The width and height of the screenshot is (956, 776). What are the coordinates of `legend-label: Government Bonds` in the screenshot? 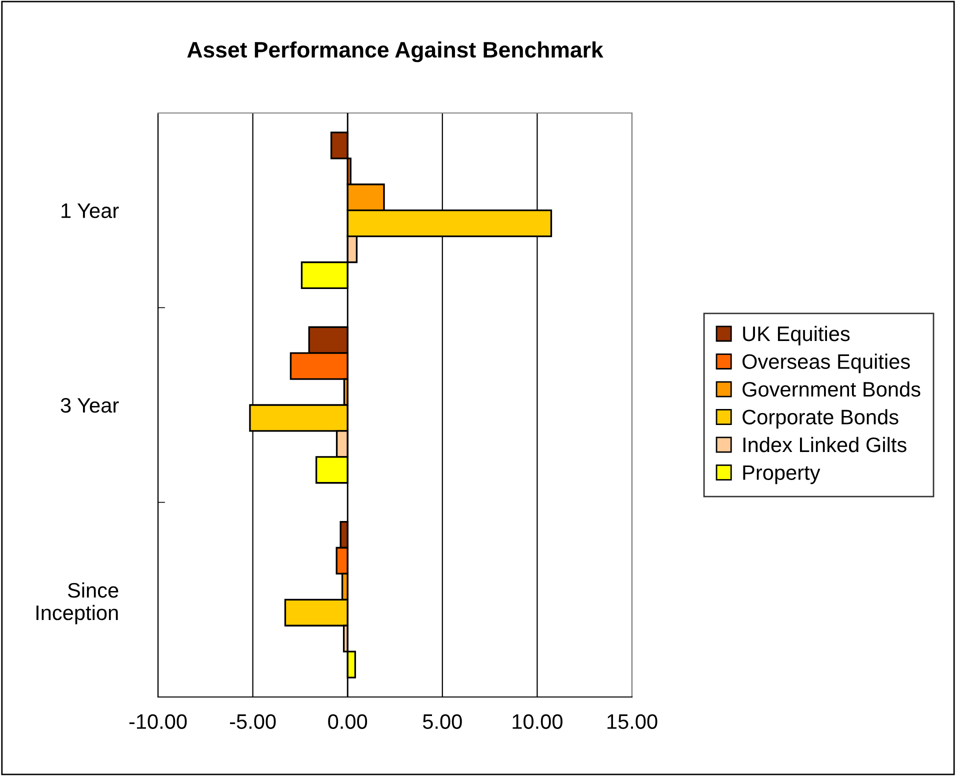 It's located at (831, 389).